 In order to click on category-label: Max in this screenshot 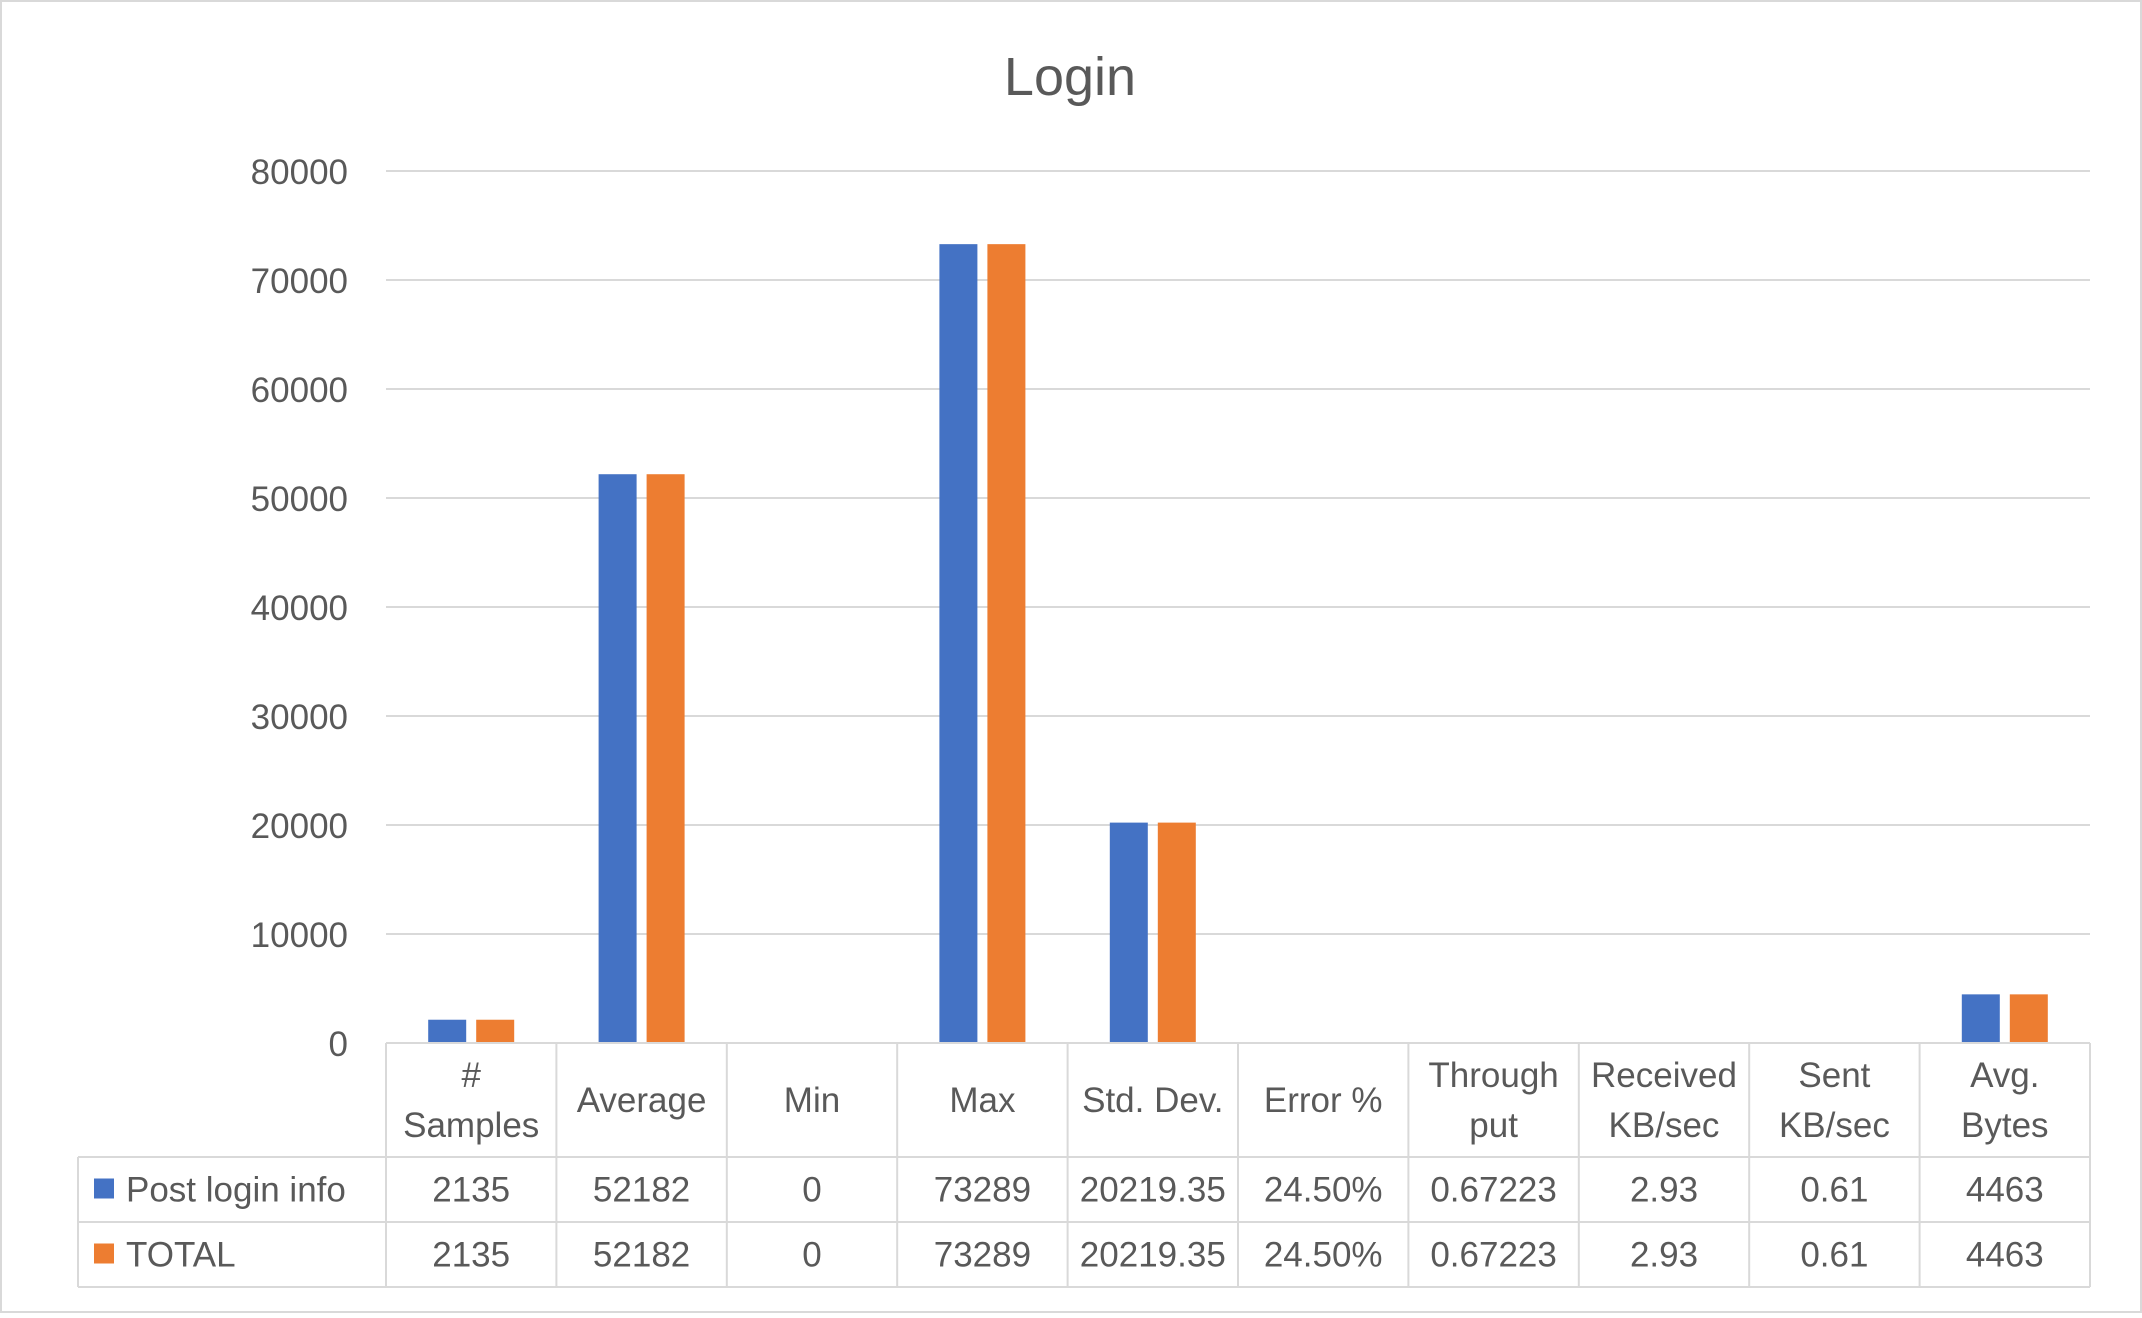, I will do `click(982, 1100)`.